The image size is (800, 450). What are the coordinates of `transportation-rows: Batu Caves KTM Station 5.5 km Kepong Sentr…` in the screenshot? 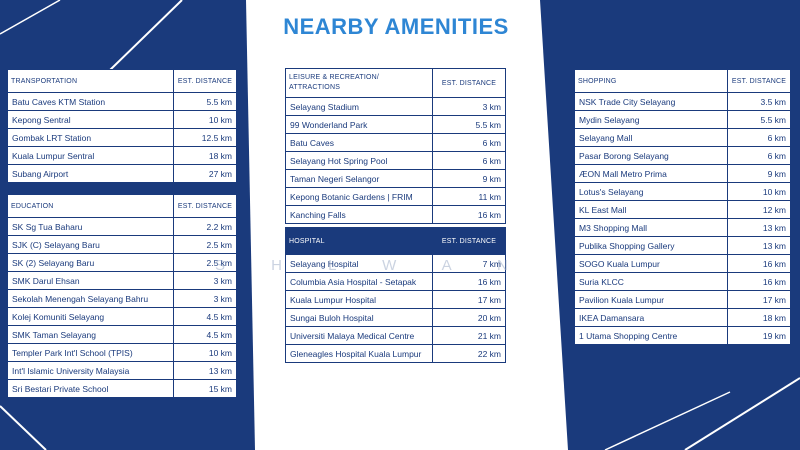 It's located at (122, 137).